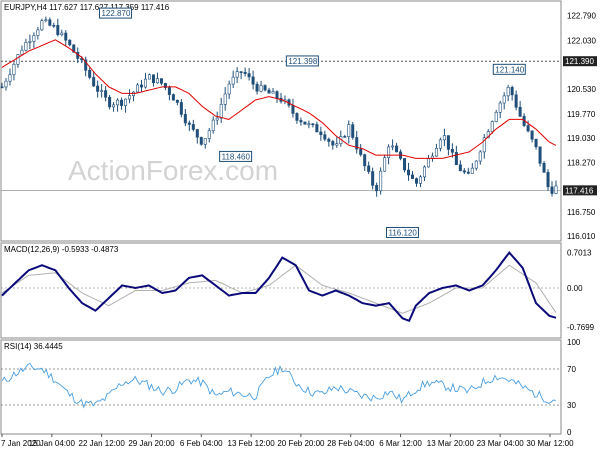 The height and width of the screenshot is (455, 600). Describe the element at coordinates (581, 212) in the screenshot. I see `price-tick-label: 116.750` at that location.